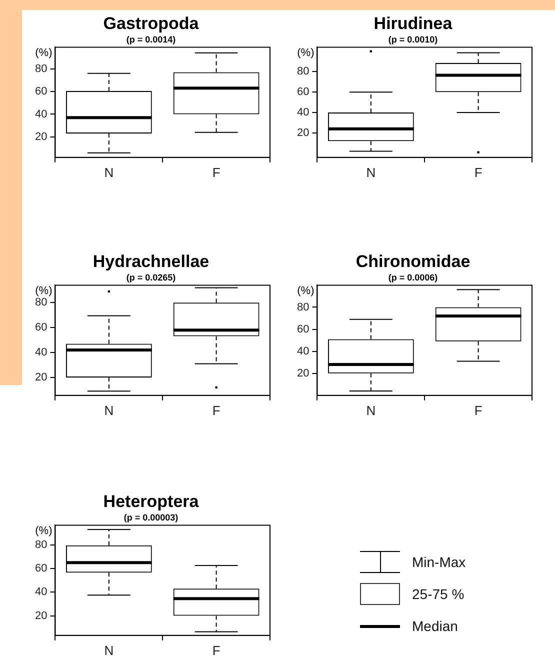  What do you see at coordinates (151, 23) in the screenshot?
I see `chart-title: Gastropoda` at bounding box center [151, 23].